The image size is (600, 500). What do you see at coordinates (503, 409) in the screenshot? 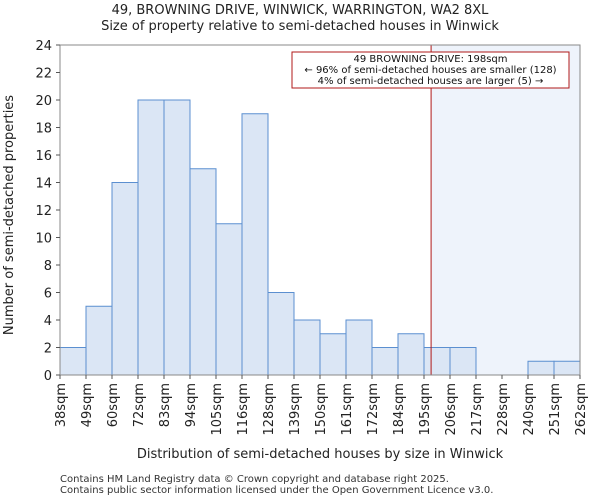
I see `x-tick-label: 228sqm` at bounding box center [503, 409].